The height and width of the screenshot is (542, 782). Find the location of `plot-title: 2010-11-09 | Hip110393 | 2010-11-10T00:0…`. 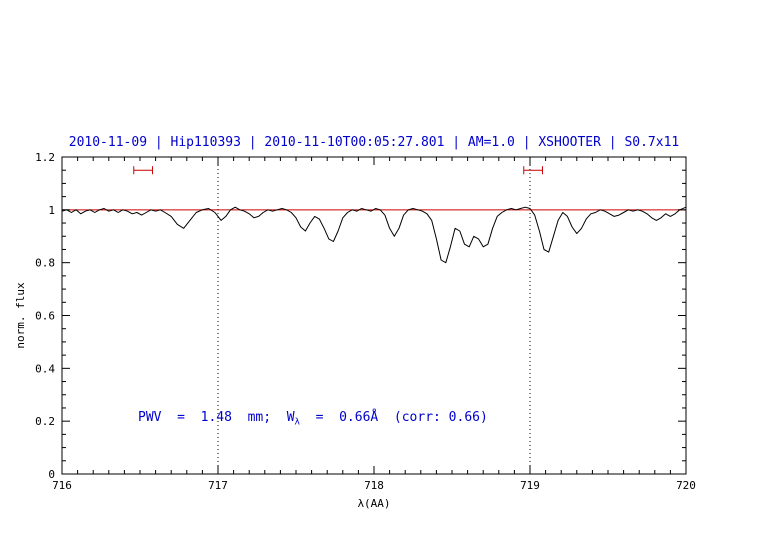

plot-title: 2010-11-09 | Hip110393 | 2010-11-10T00:0… is located at coordinates (374, 142).